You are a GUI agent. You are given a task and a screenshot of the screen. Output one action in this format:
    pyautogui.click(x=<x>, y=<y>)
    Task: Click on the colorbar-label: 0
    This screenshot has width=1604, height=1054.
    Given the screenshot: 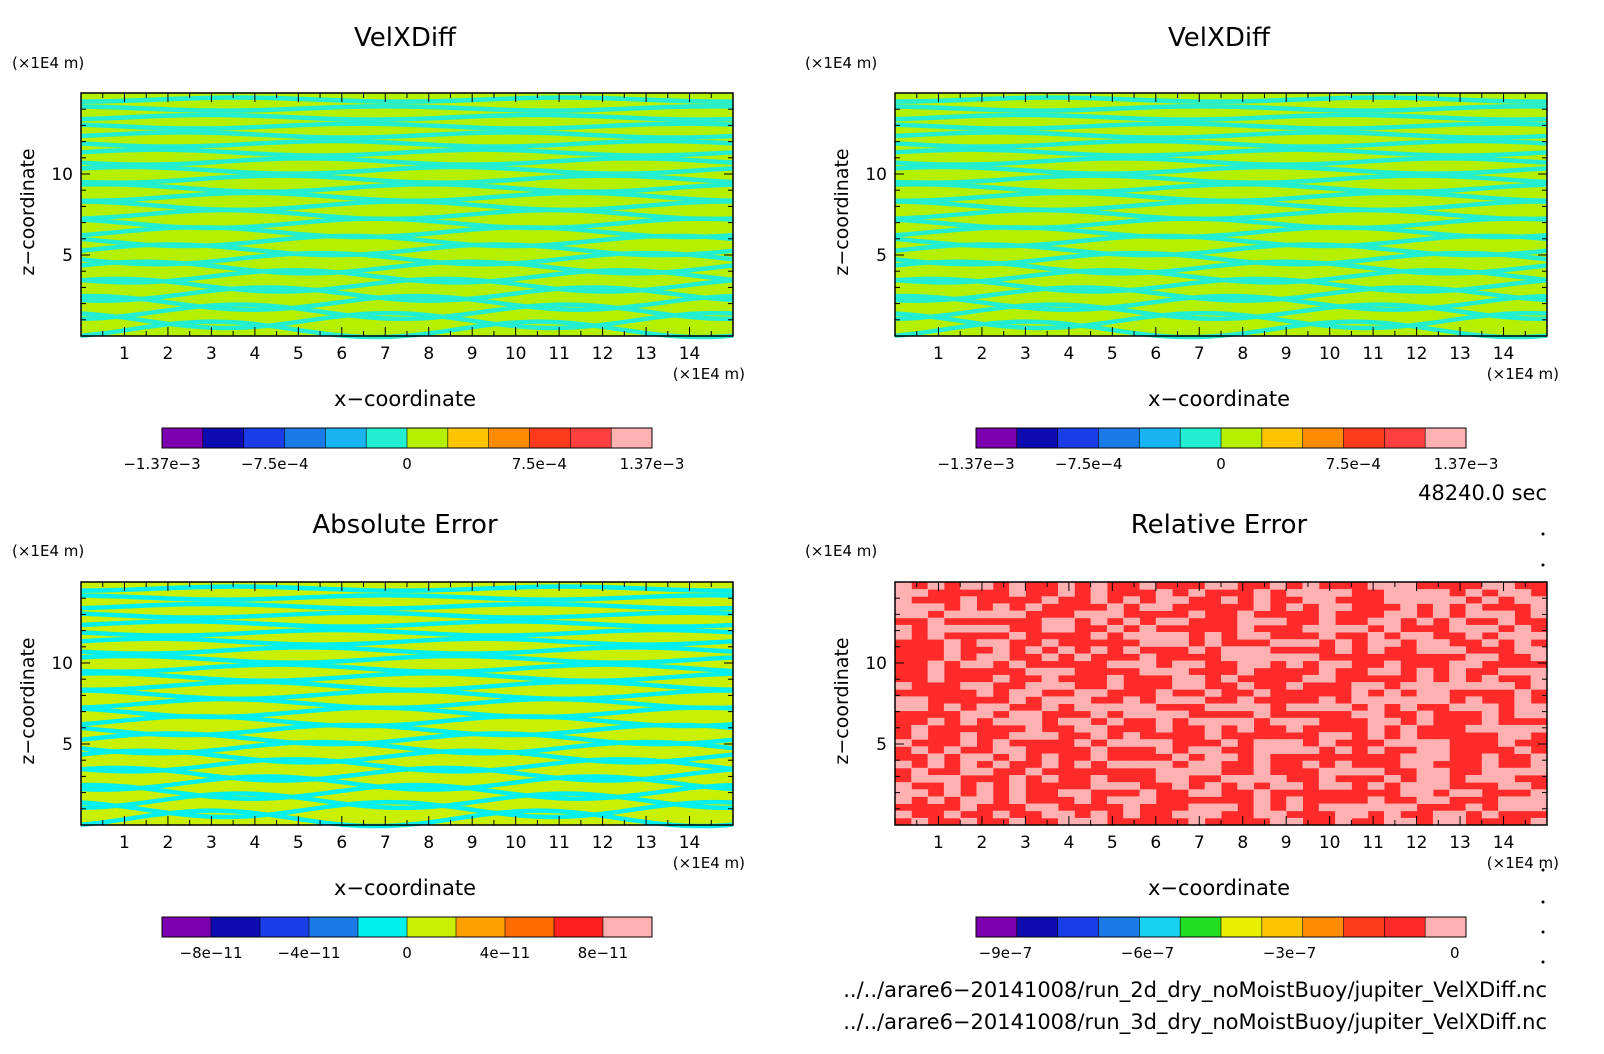 What is the action you would take?
    pyautogui.click(x=407, y=464)
    